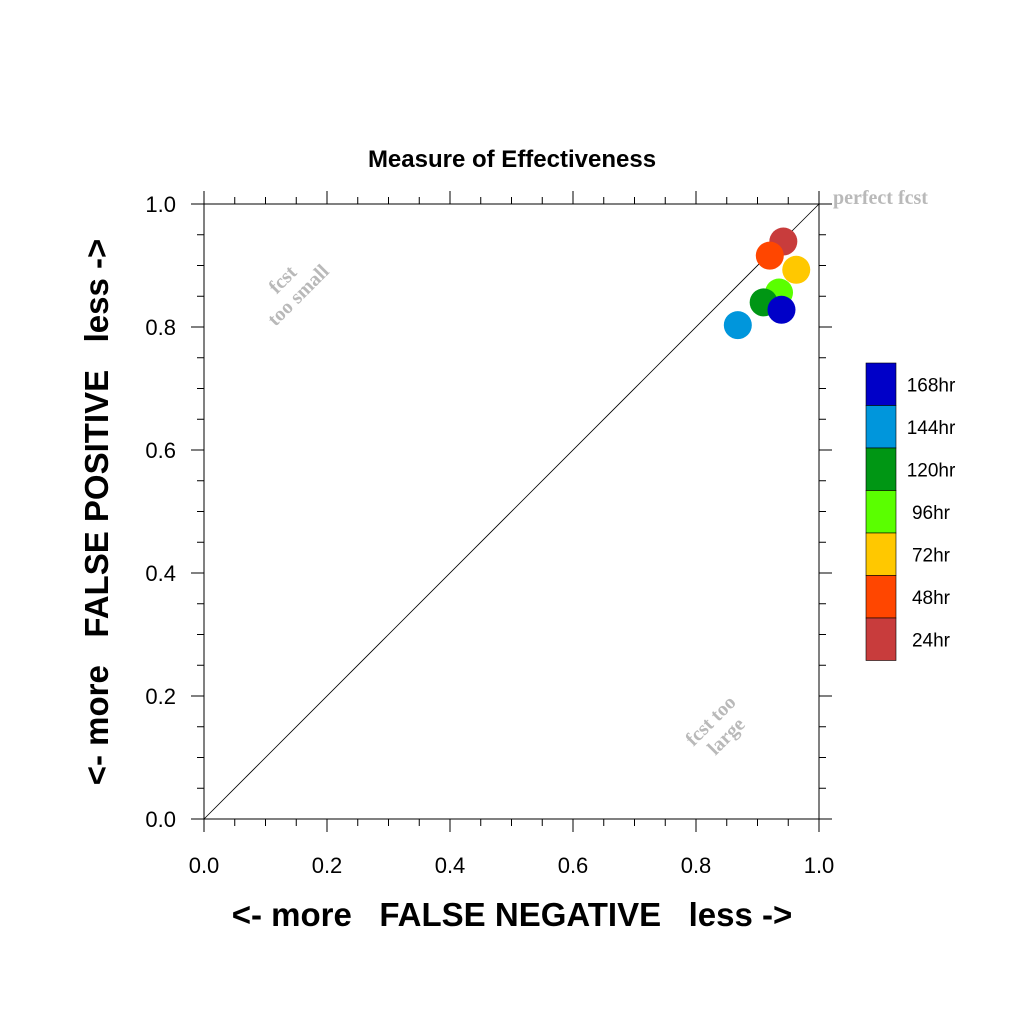 The height and width of the screenshot is (1024, 1024). Describe the element at coordinates (931, 555) in the screenshot. I see `legend-label-72hr: 72hr` at that location.